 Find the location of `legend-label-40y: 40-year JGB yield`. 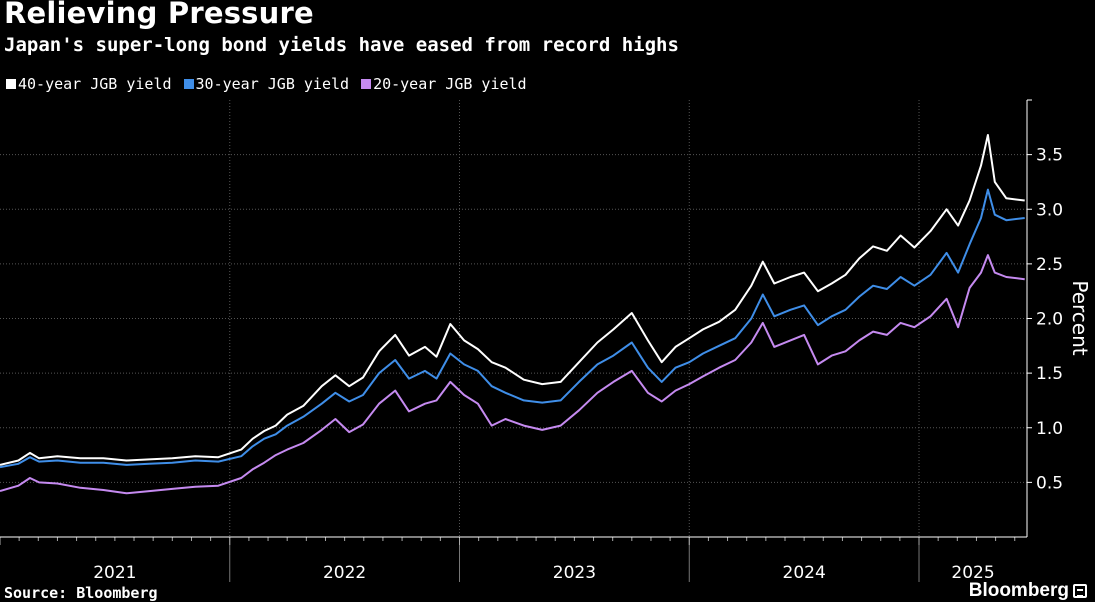

legend-label-40y: 40-year JGB yield is located at coordinates (95, 84).